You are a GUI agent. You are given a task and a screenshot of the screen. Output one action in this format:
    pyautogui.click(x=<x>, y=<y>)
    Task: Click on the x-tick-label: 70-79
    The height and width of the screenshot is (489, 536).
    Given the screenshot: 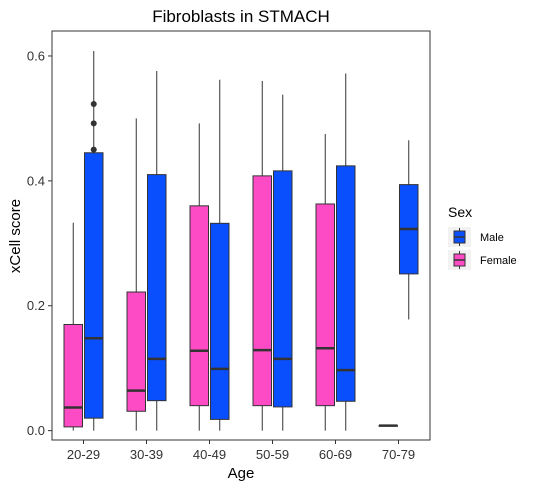 What is the action you would take?
    pyautogui.click(x=398, y=454)
    